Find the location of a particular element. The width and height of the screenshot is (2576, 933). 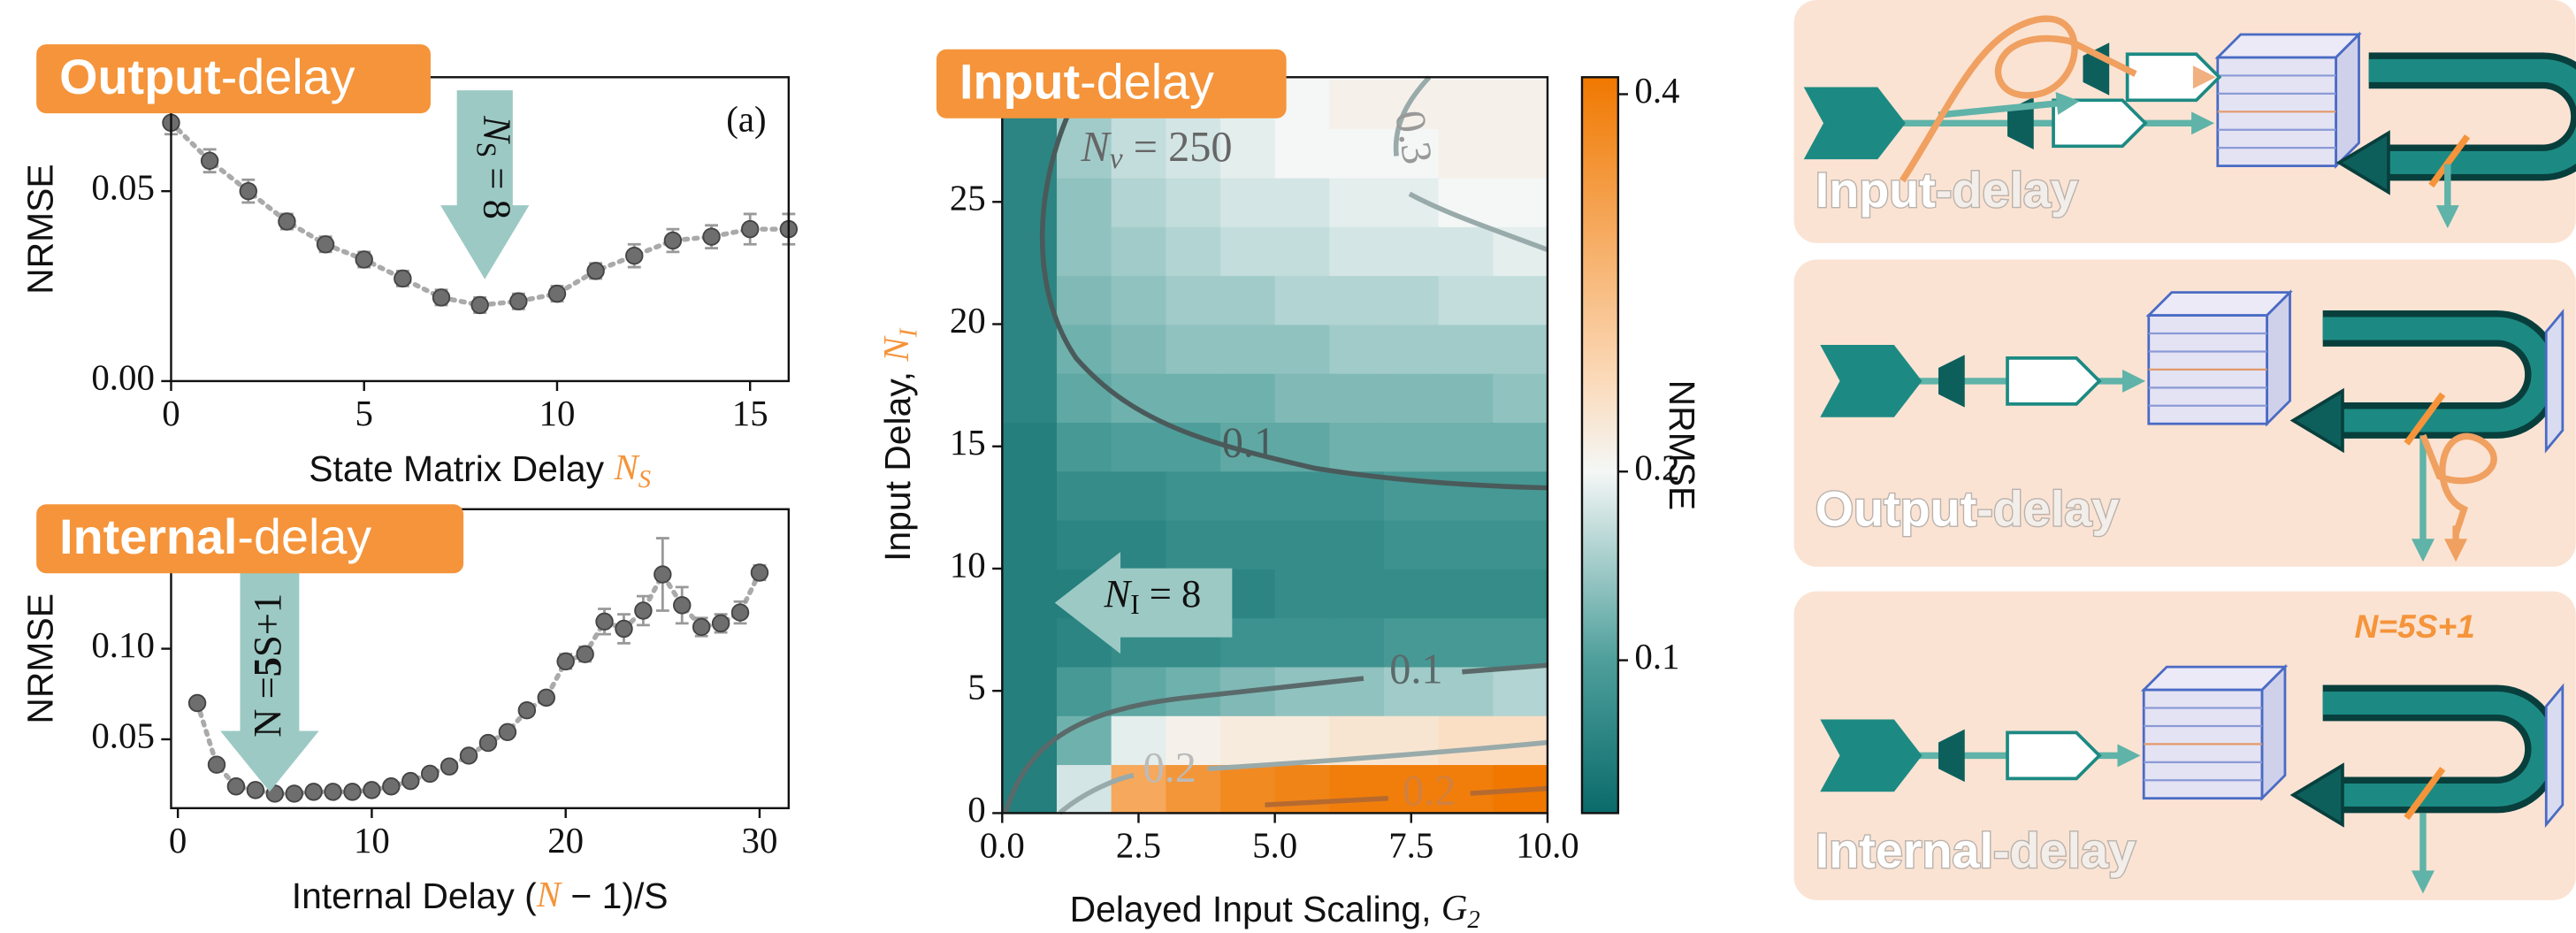

annotation: N =5S+1 is located at coordinates (267, 665).